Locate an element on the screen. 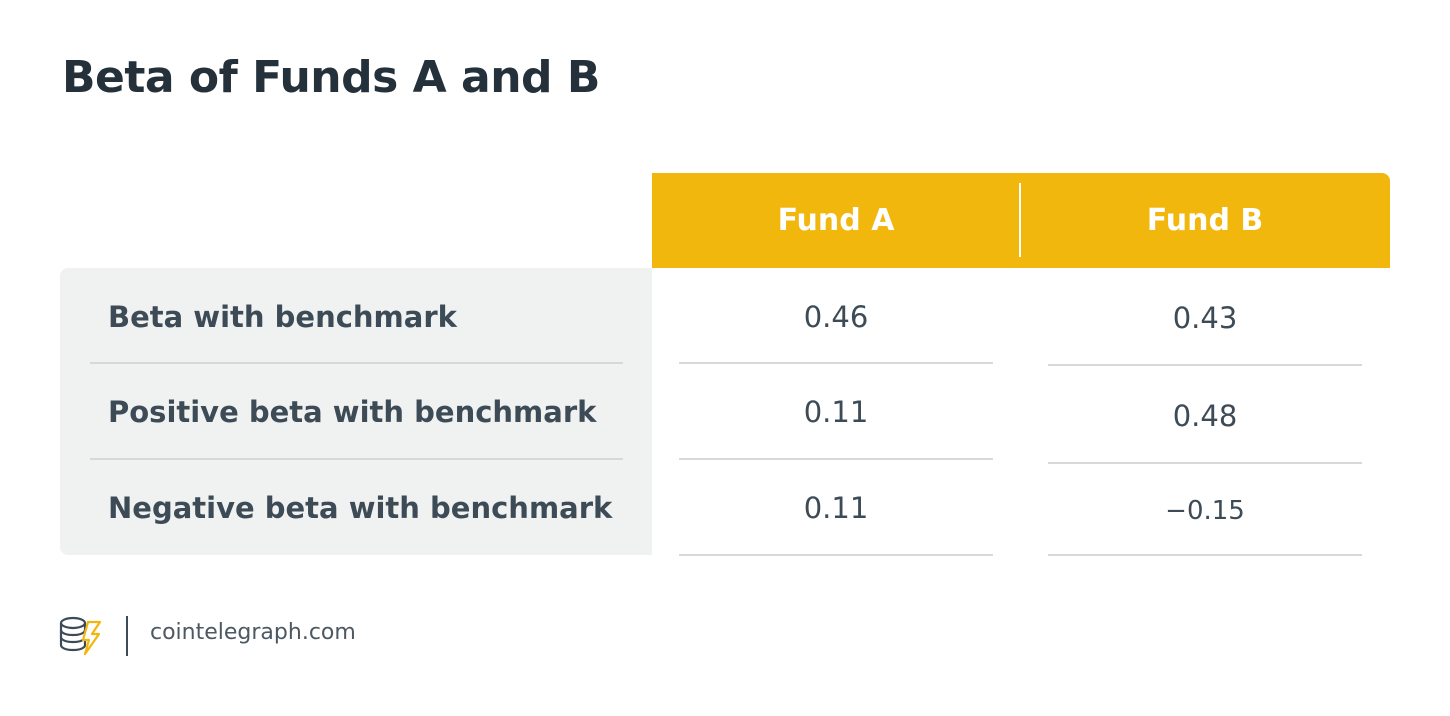 The width and height of the screenshot is (1450, 716). row-label: Beta with benchmark is located at coordinates (282, 317).